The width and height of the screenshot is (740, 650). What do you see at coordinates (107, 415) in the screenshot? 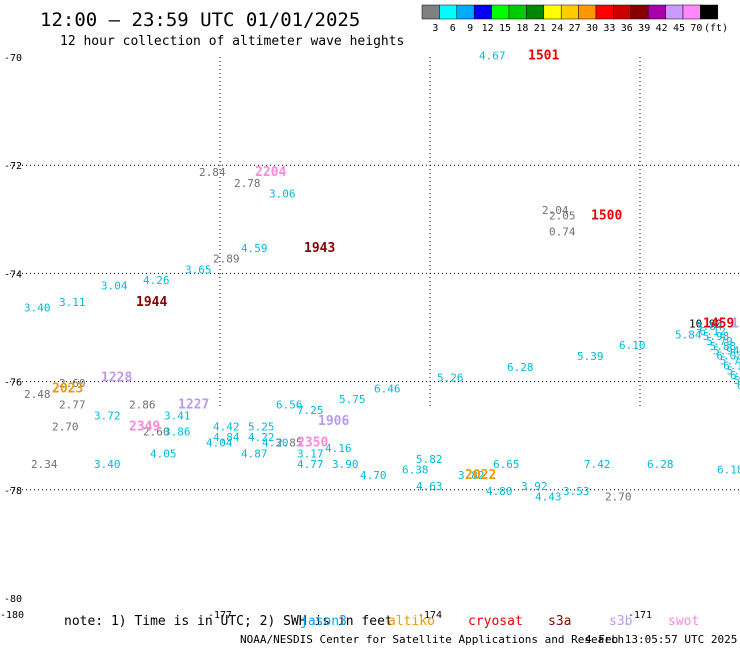
I see `swh-value: 3.72` at bounding box center [107, 415].